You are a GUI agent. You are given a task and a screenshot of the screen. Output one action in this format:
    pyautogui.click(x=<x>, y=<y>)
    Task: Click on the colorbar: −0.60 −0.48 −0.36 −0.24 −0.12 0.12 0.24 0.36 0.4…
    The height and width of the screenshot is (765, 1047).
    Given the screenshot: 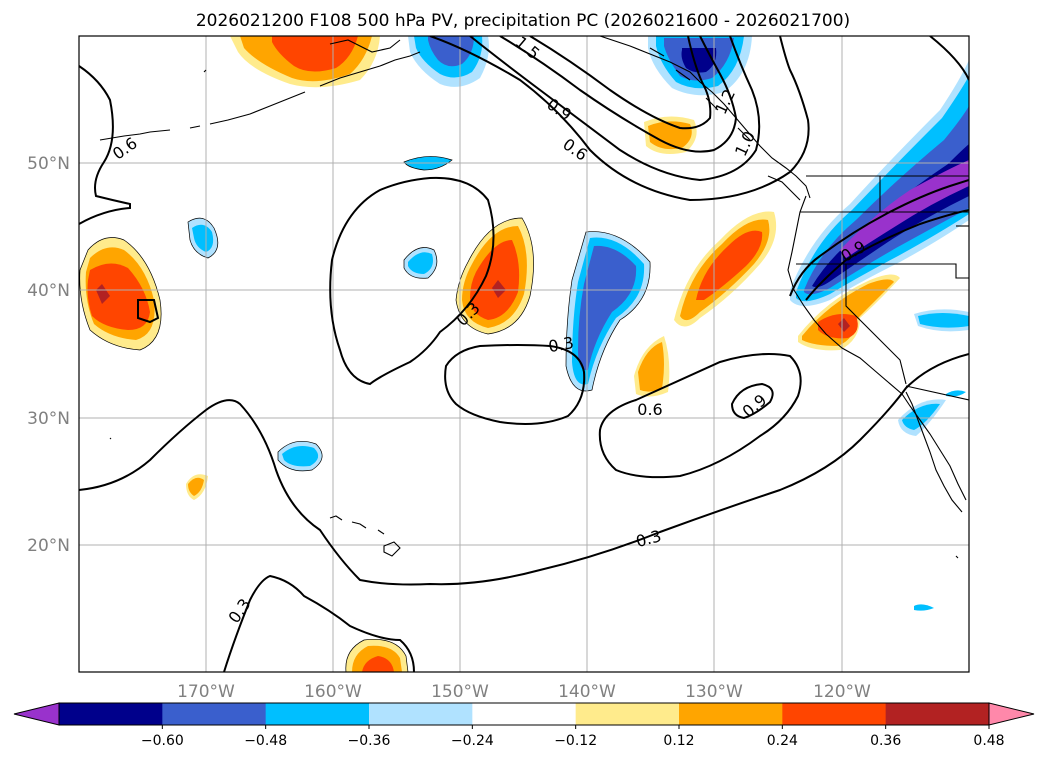 What is the action you would take?
    pyautogui.click(x=524, y=725)
    